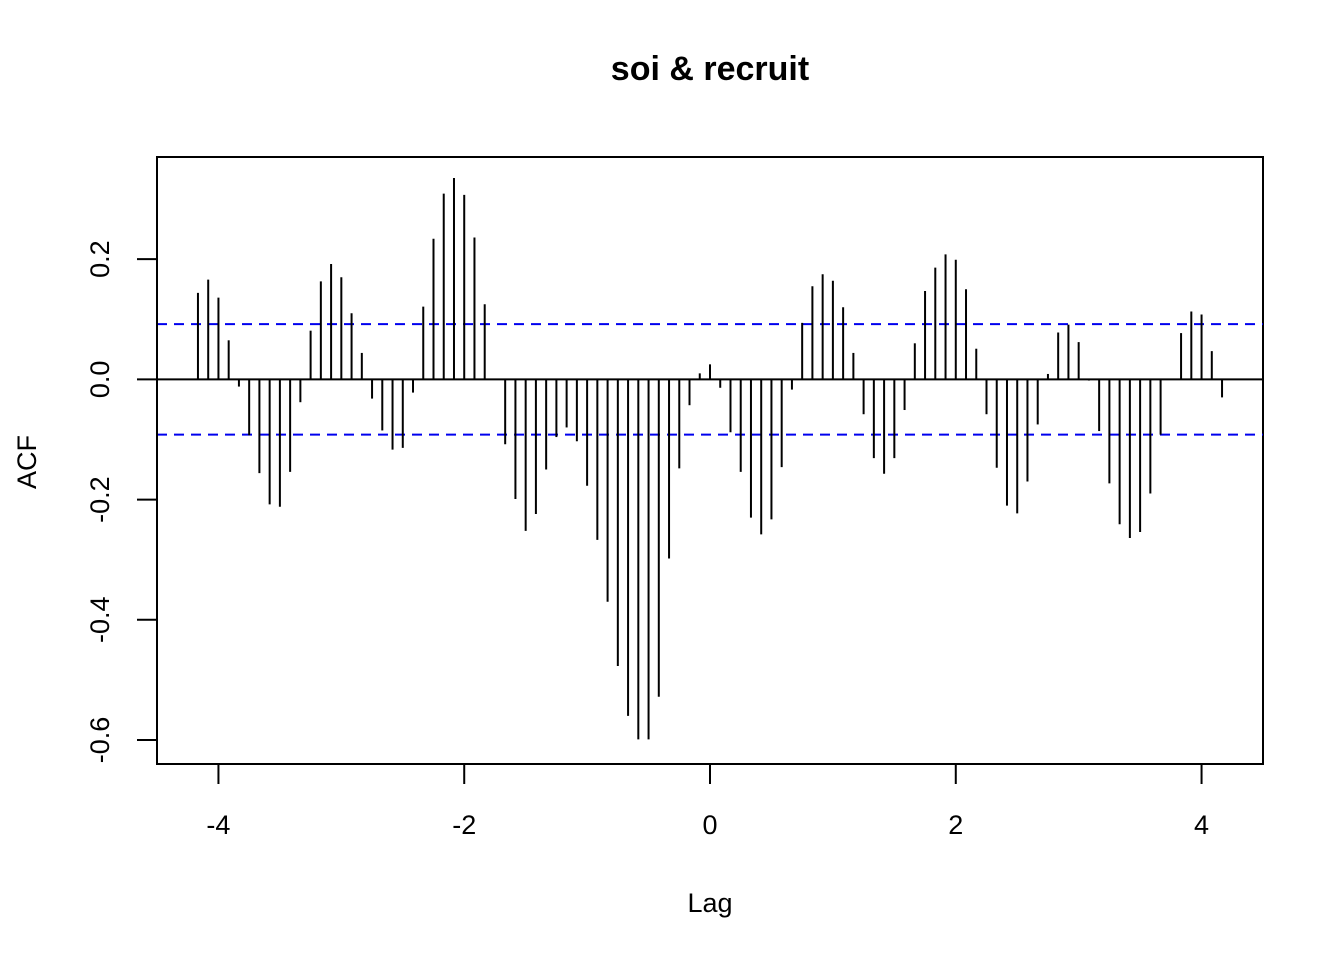 This screenshot has width=1344, height=960. Describe the element at coordinates (955, 825) in the screenshot. I see `x-tick-label: 2` at that location.